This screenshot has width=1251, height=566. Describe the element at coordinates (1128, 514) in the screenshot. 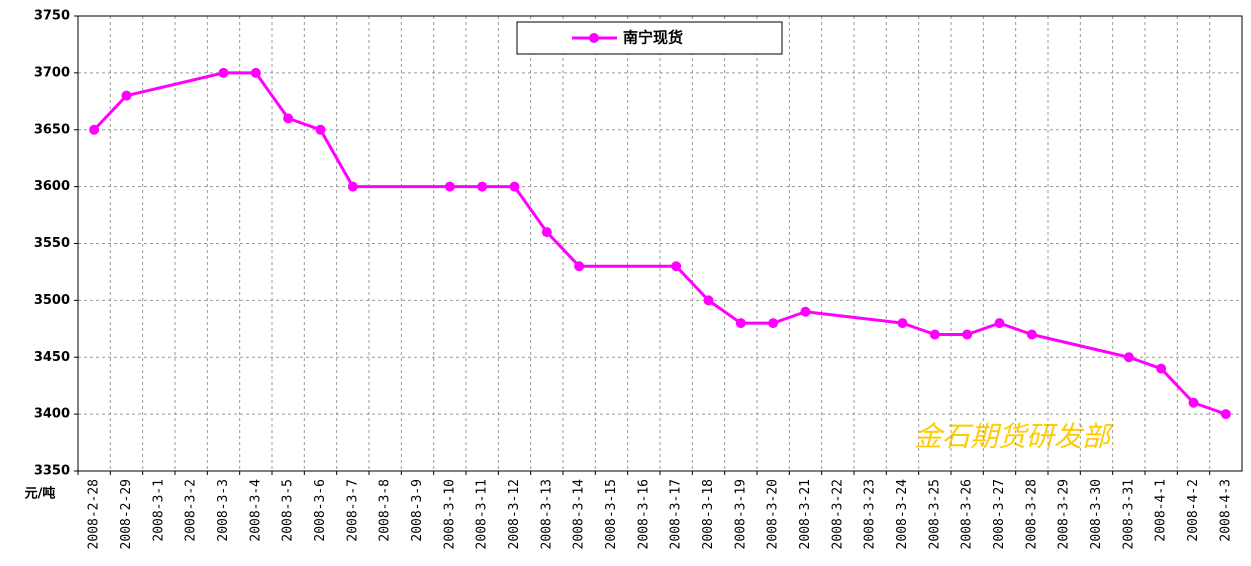

I see `x-tick-label: 2008-3-31` at that location.